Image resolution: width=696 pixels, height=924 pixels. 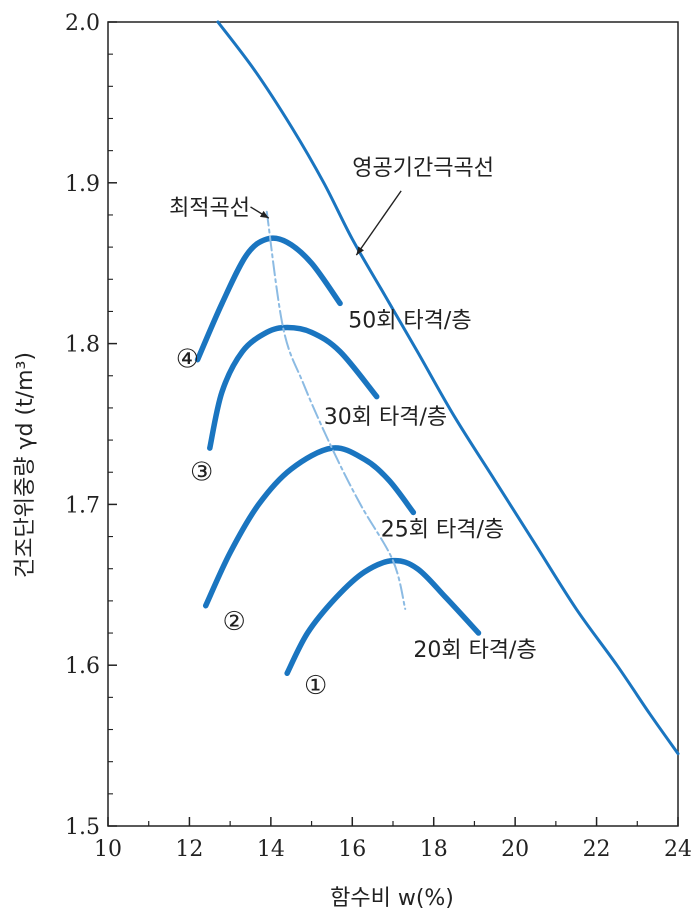 What do you see at coordinates (201, 472) in the screenshot?
I see `curve-number-marker: ③` at bounding box center [201, 472].